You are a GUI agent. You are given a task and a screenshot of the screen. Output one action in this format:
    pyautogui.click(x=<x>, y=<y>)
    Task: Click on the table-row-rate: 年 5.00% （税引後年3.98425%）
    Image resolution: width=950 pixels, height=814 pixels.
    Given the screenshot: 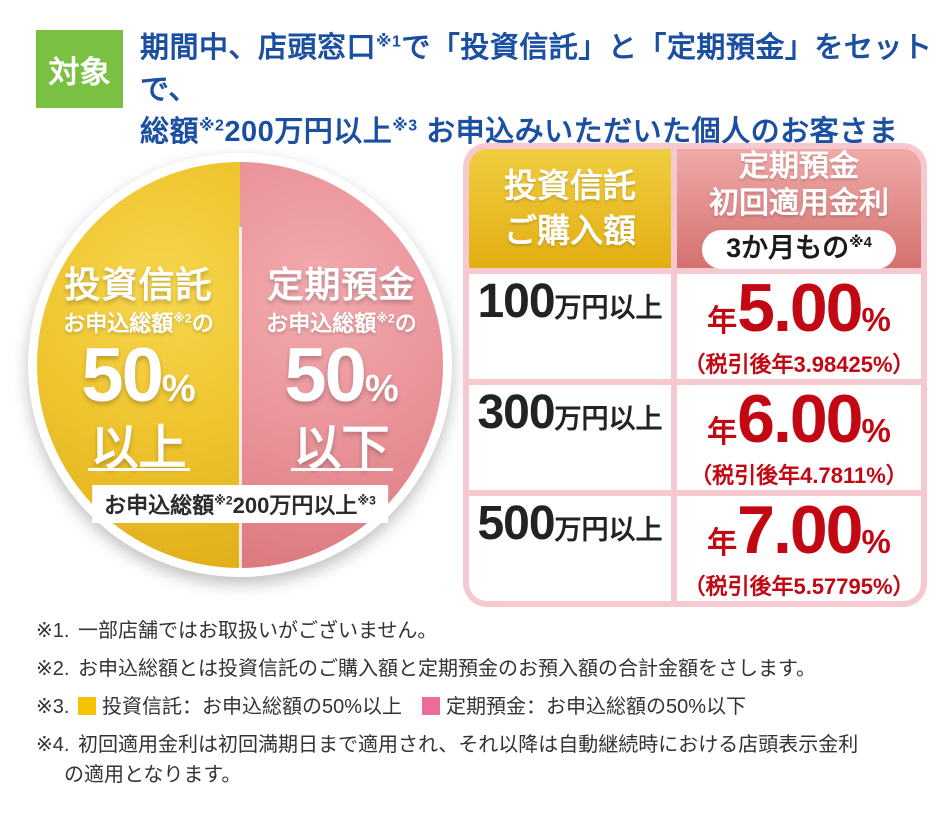 What is the action you would take?
    pyautogui.click(x=799, y=326)
    